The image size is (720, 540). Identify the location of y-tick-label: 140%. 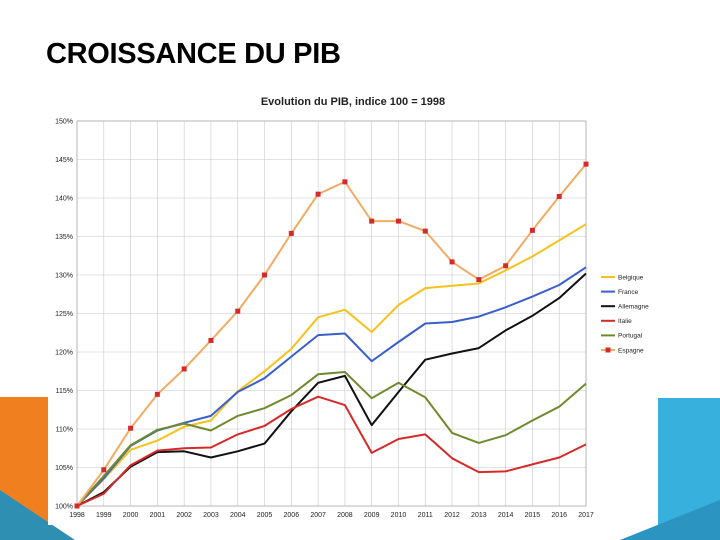
(64, 199).